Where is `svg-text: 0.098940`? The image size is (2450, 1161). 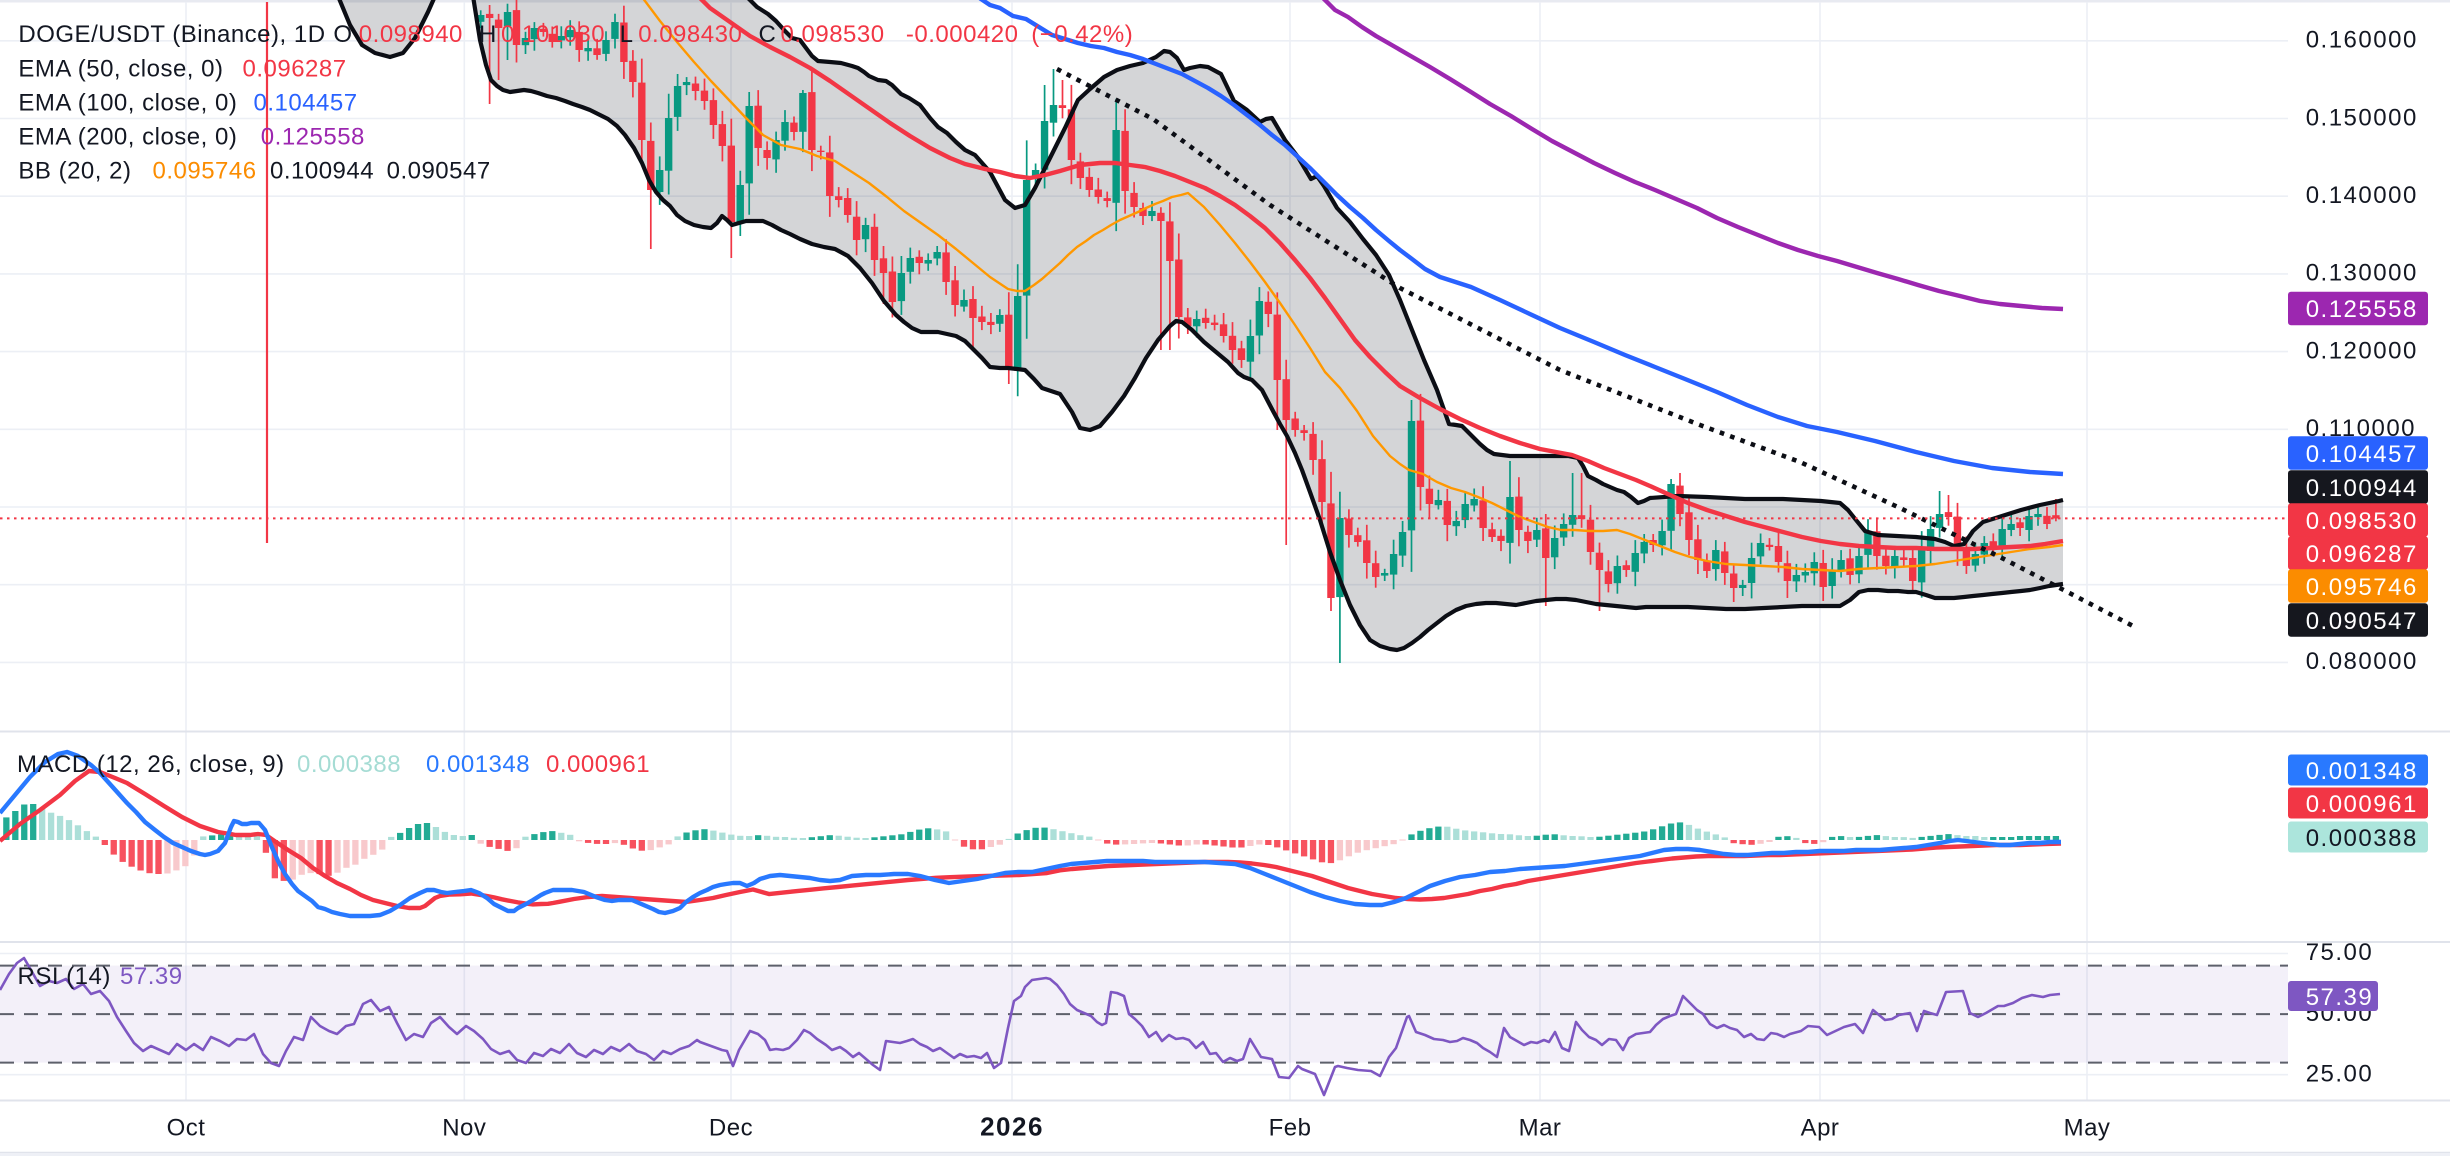
svg-text: 0.098940 is located at coordinates (411, 34).